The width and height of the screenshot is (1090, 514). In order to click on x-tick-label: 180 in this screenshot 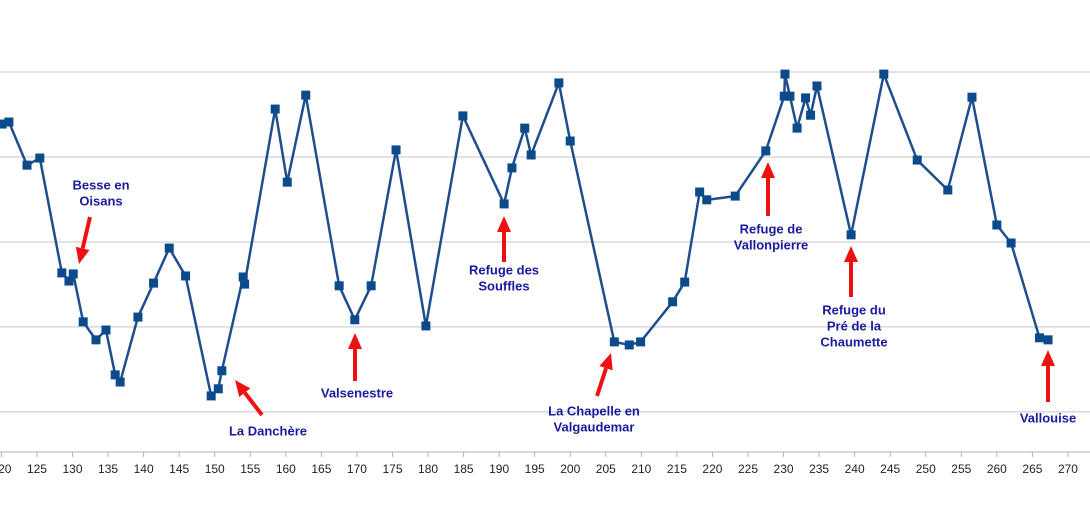, I will do `click(428, 469)`.